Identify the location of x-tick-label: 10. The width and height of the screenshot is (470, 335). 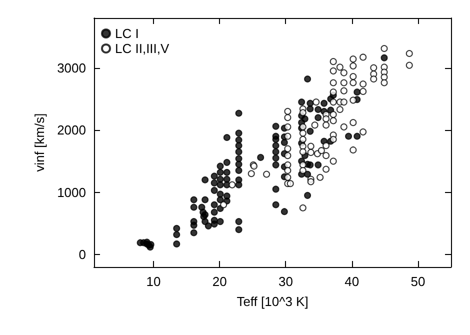
(153, 281).